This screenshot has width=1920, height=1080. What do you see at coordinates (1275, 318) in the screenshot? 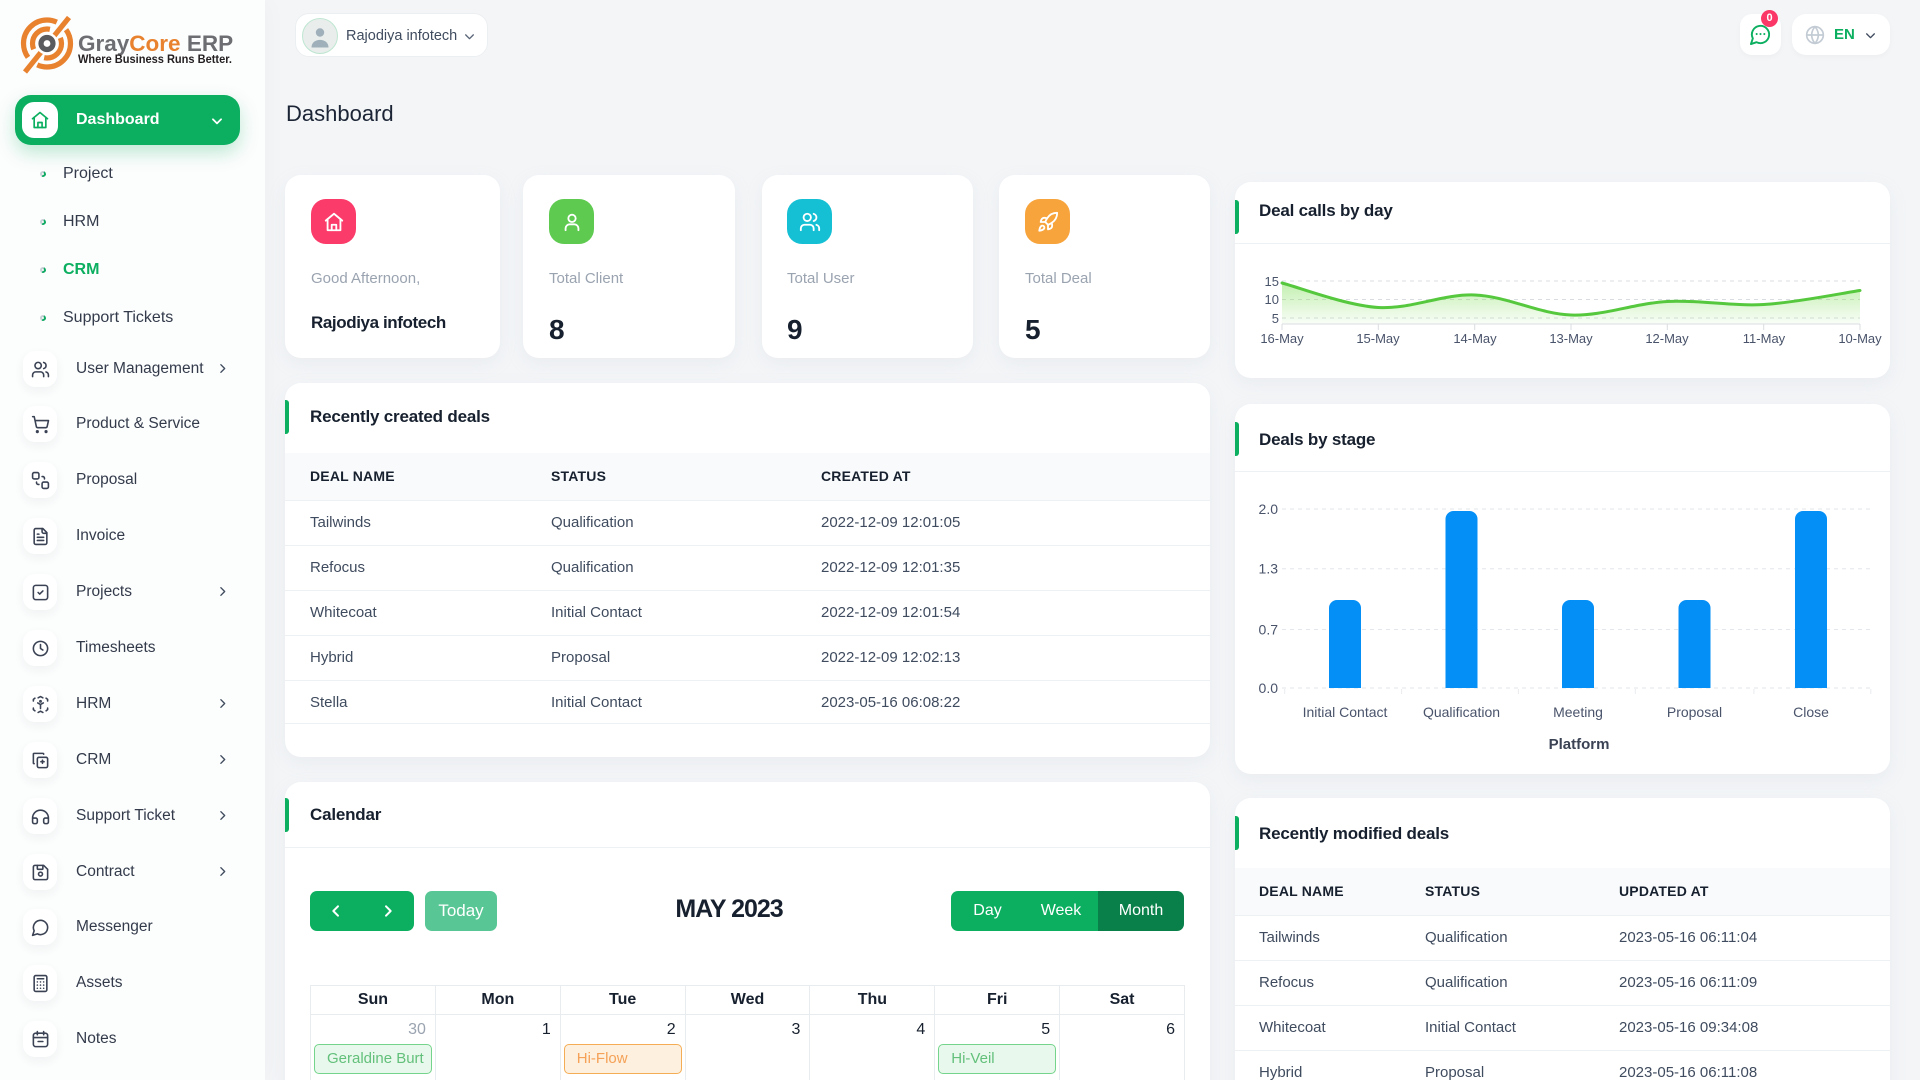
I see `svg-text: 5` at bounding box center [1275, 318].